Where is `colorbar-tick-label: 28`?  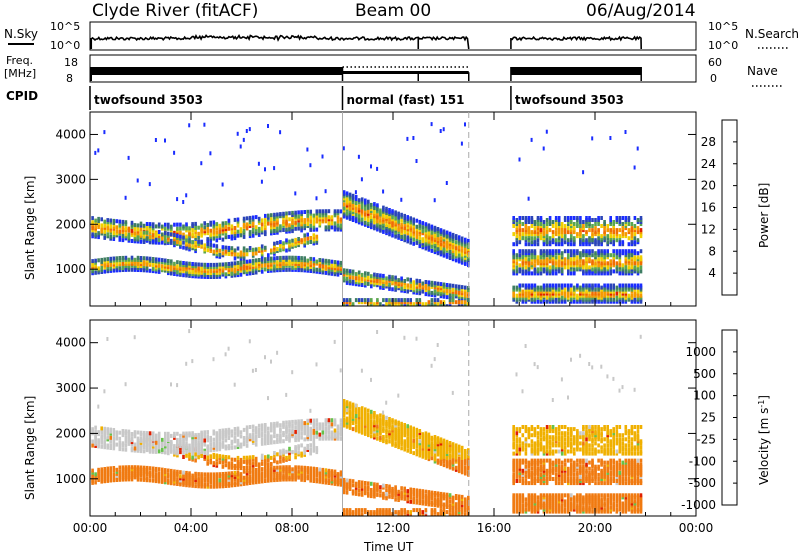
colorbar-tick-label: 28 is located at coordinates (708, 142).